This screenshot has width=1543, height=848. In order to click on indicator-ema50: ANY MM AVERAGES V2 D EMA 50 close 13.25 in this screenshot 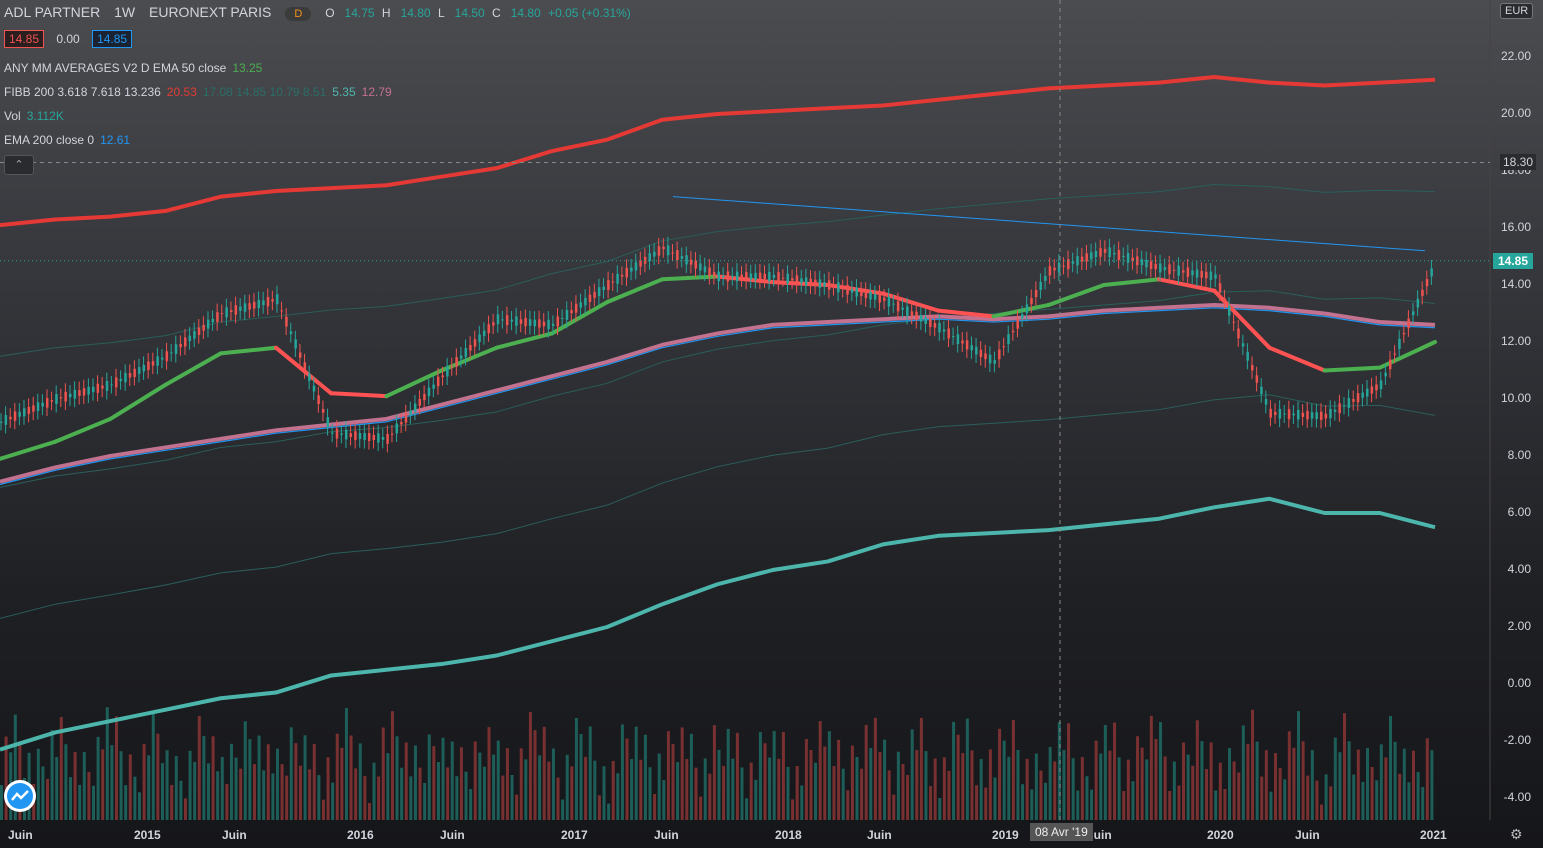, I will do `click(133, 68)`.